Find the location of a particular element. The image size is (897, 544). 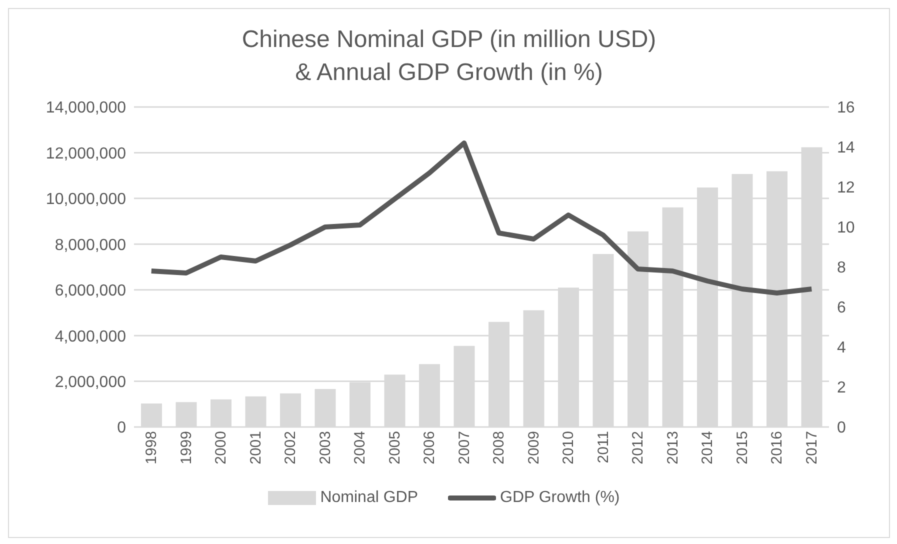

y-tick-label: 12,000,000 is located at coordinates (86, 153).